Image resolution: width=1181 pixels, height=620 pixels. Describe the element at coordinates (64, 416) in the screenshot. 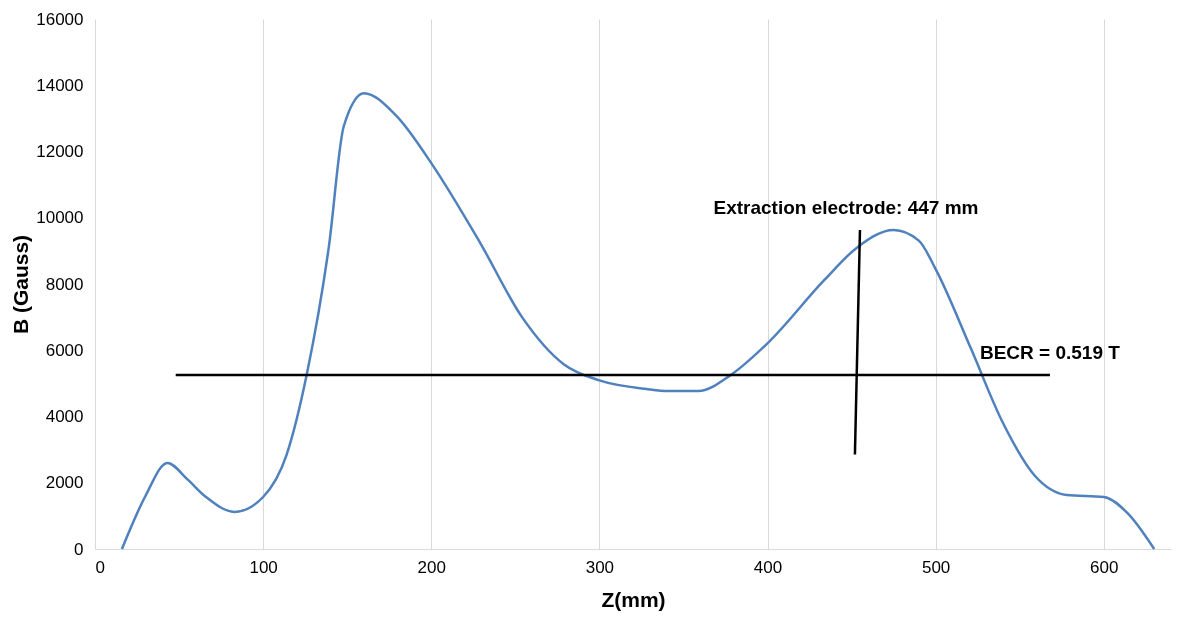

I see `y-tick-label: 4000` at that location.